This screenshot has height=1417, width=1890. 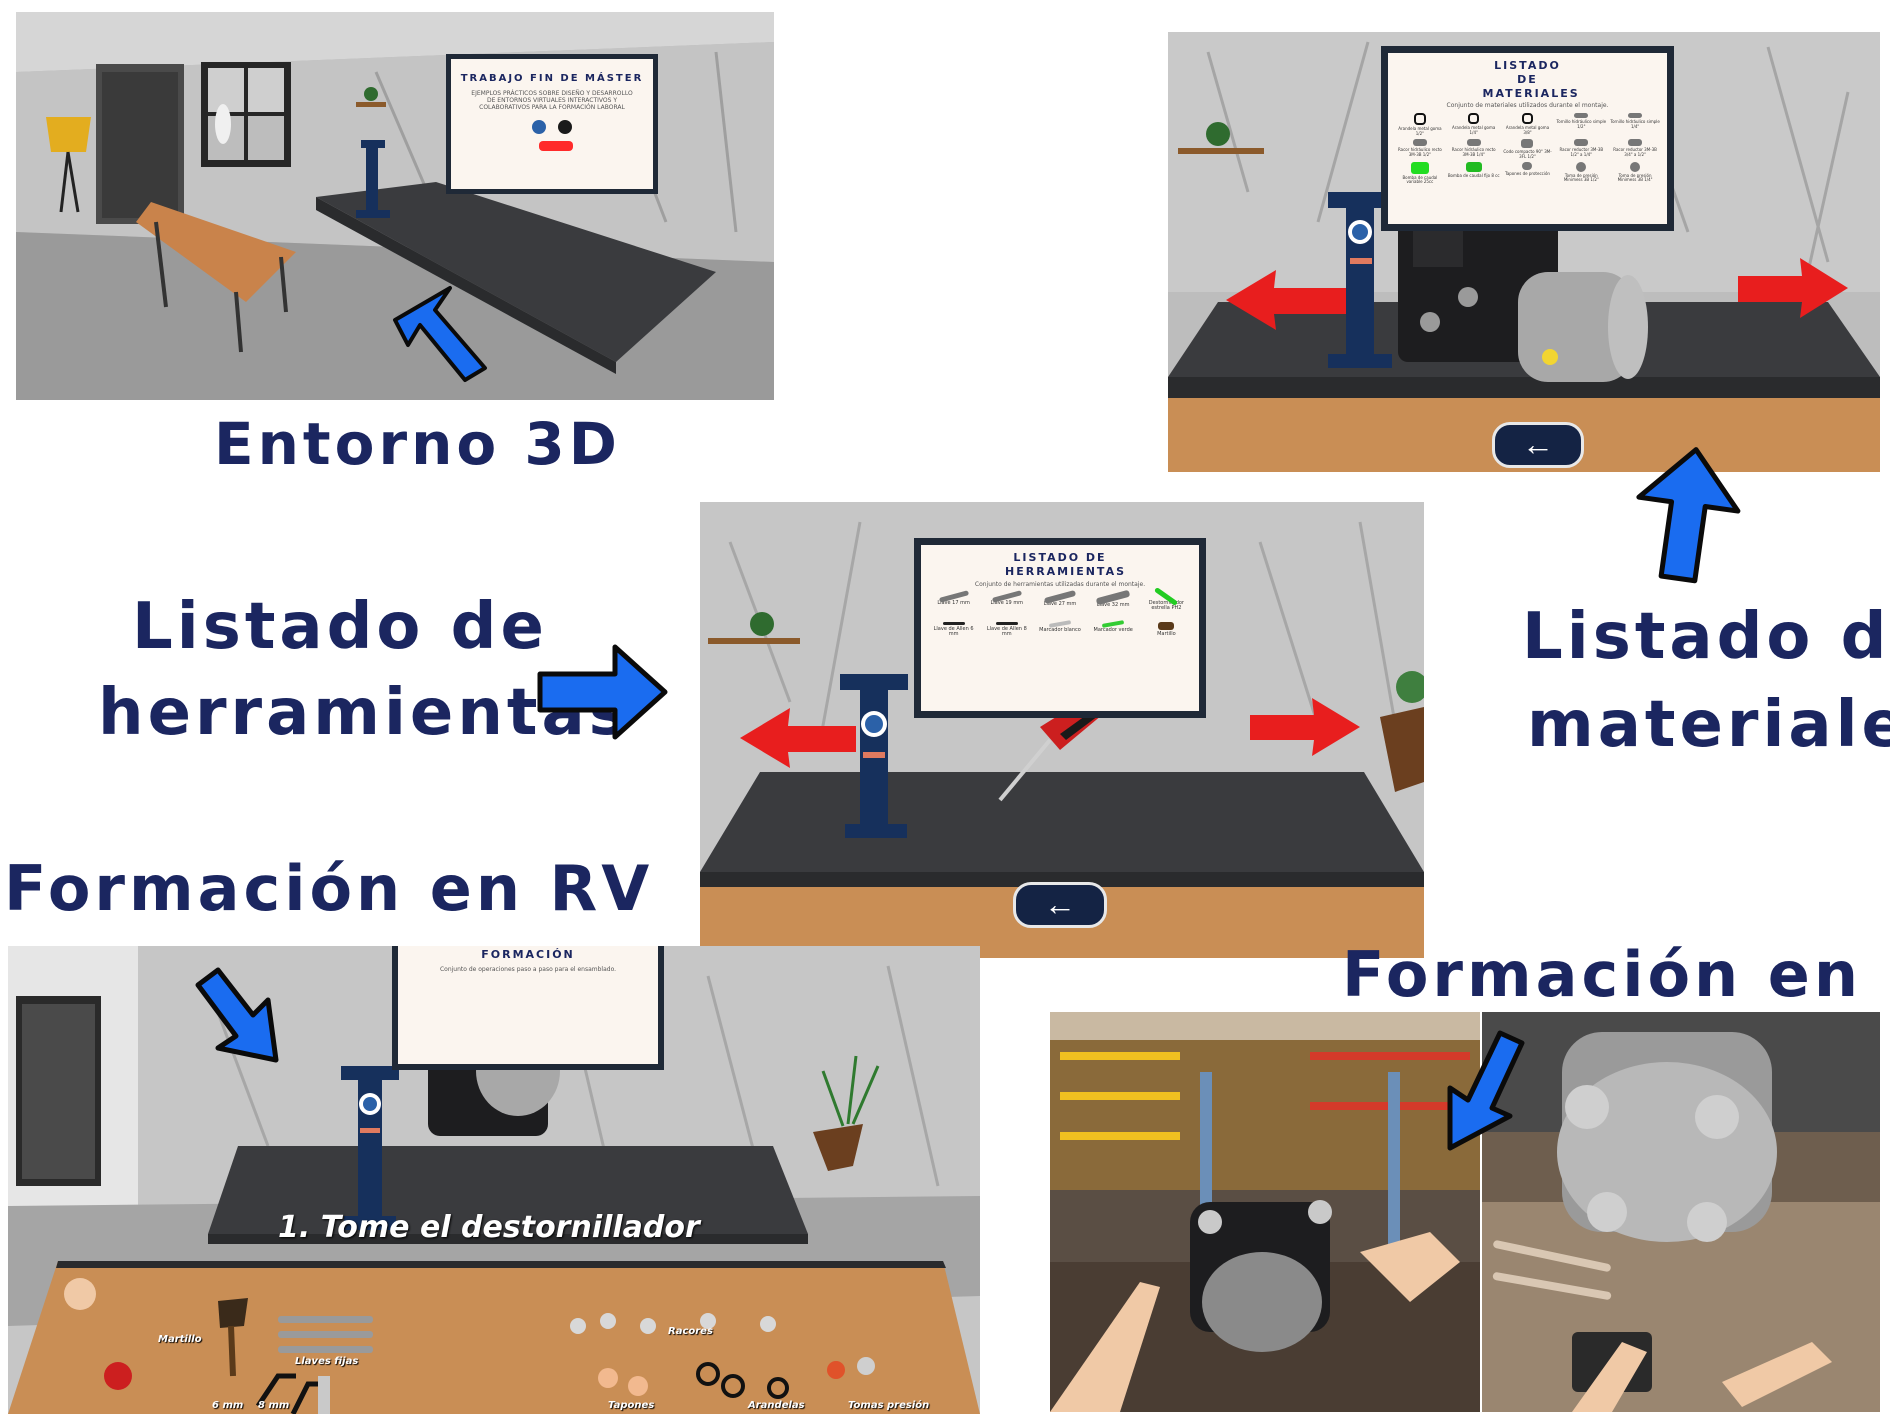 What do you see at coordinates (1066, 564) in the screenshot?
I see `poster-title: LISTADO DE HERRAMIENTAS` at bounding box center [1066, 564].